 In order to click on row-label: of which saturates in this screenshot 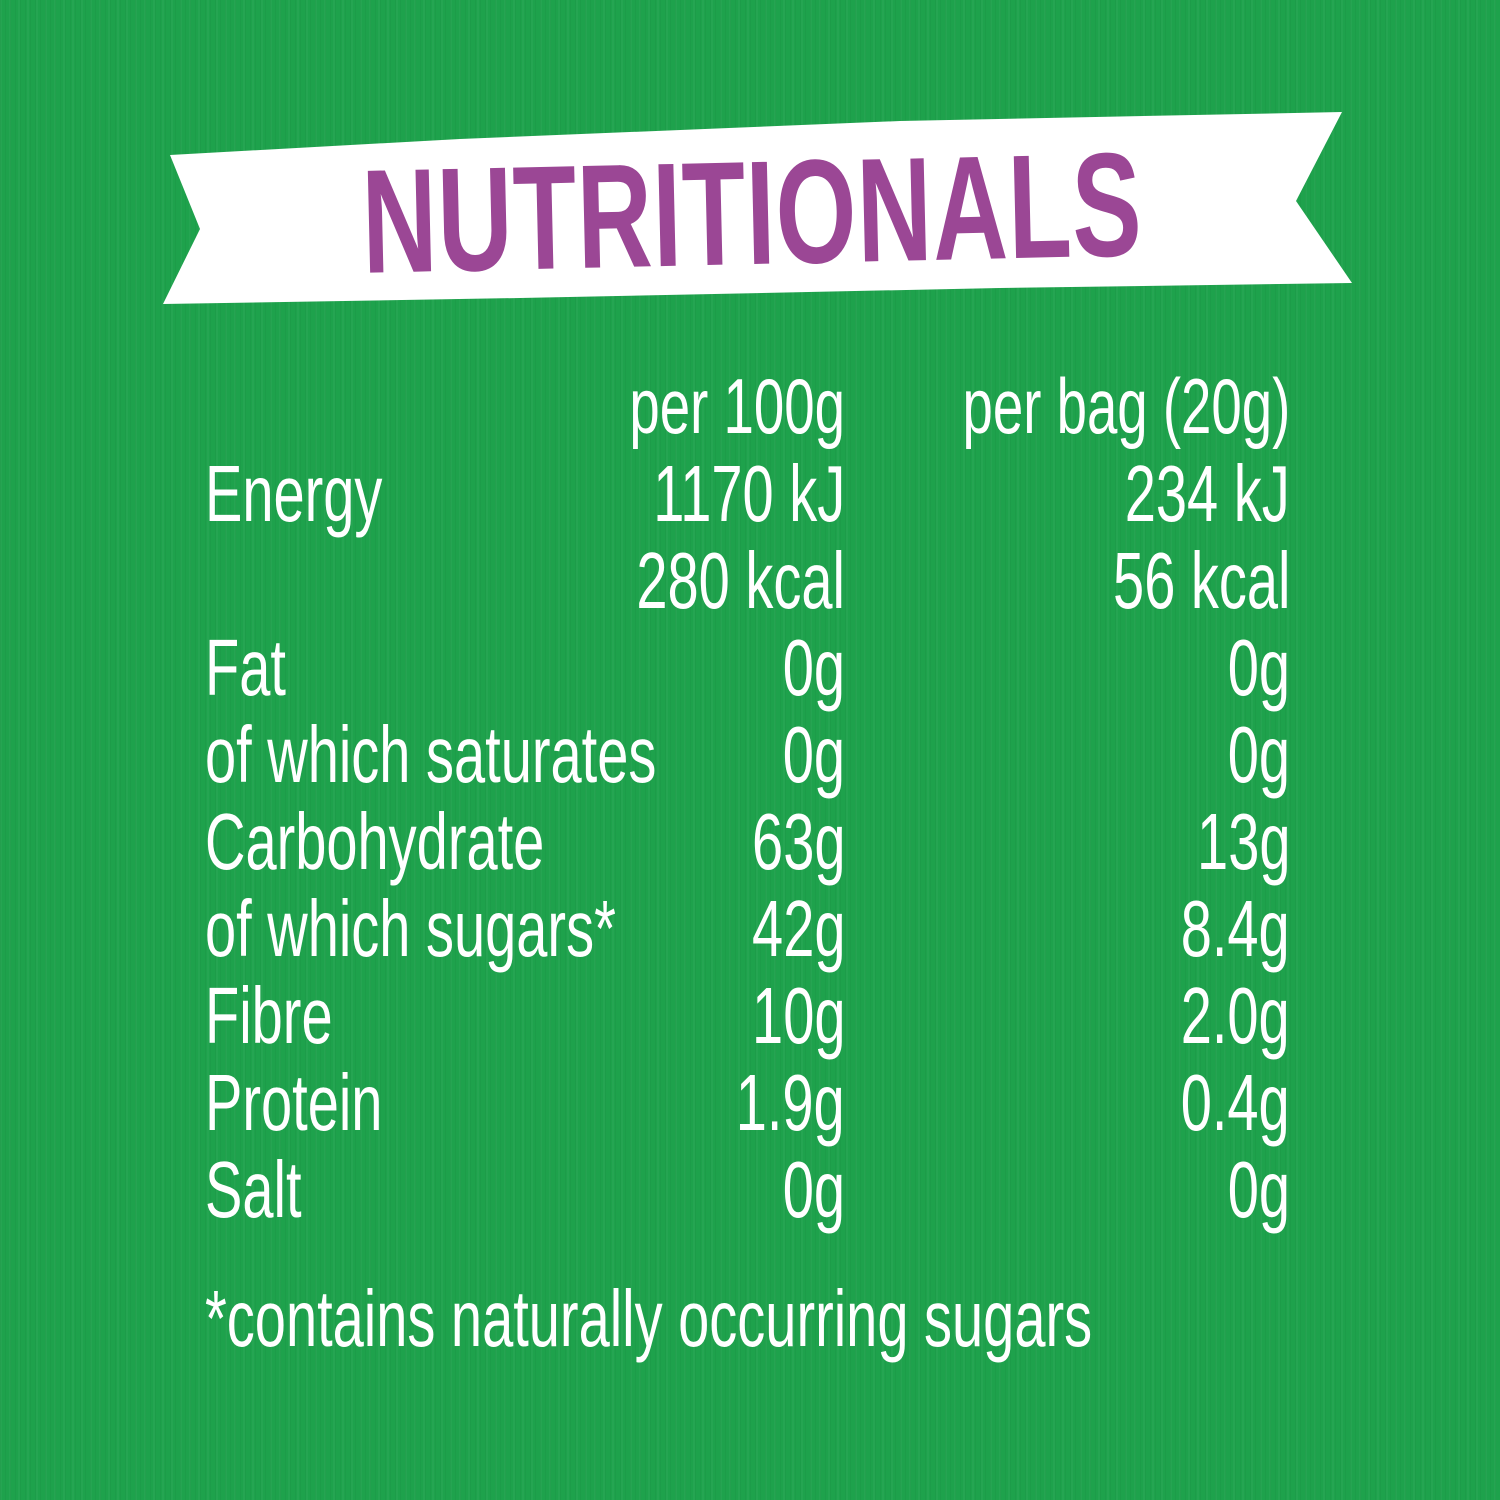, I will do `click(431, 754)`.